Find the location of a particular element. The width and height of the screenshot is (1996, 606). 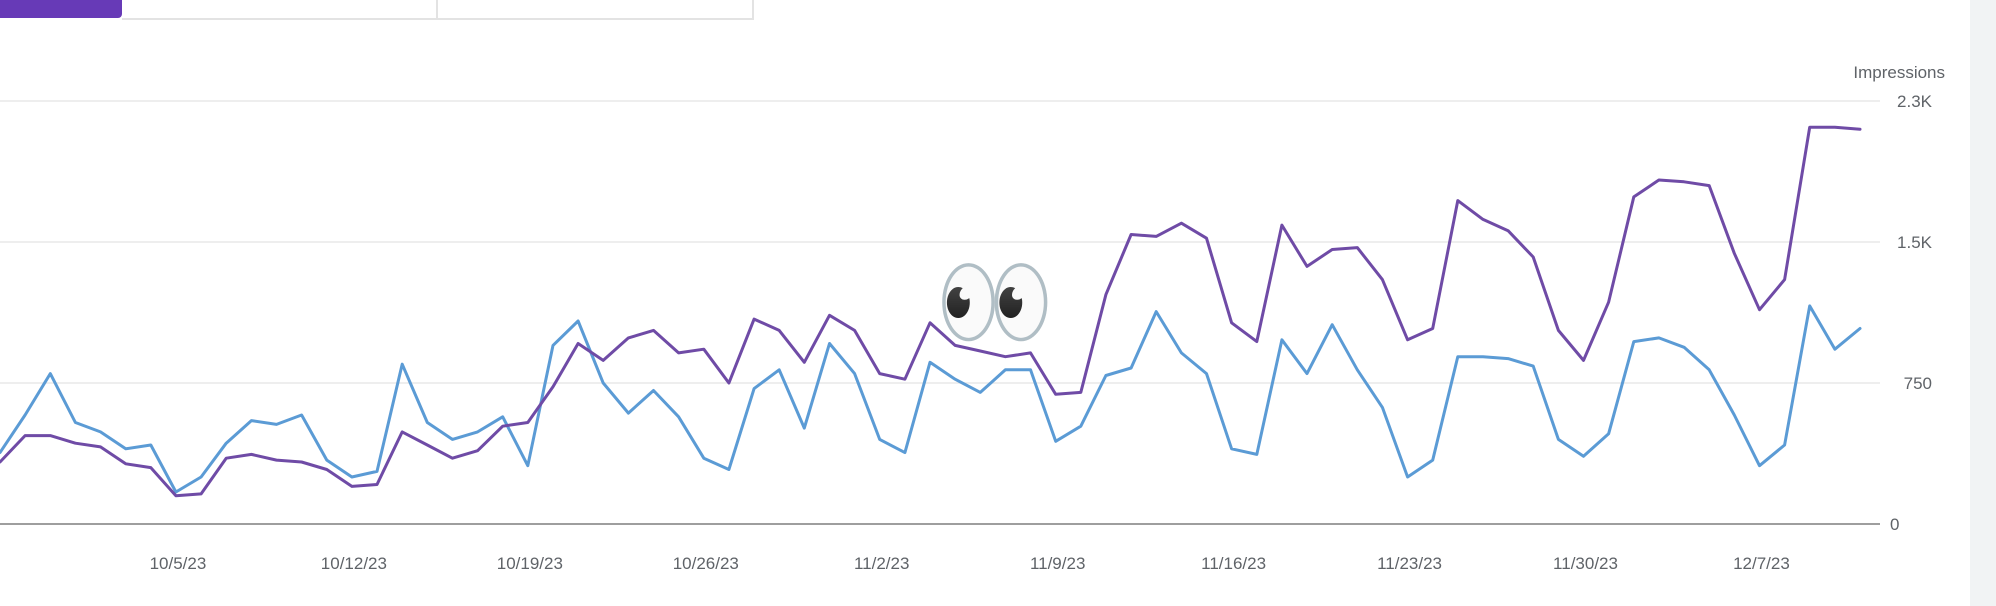

y-tick-label: 0 is located at coordinates (1894, 524).